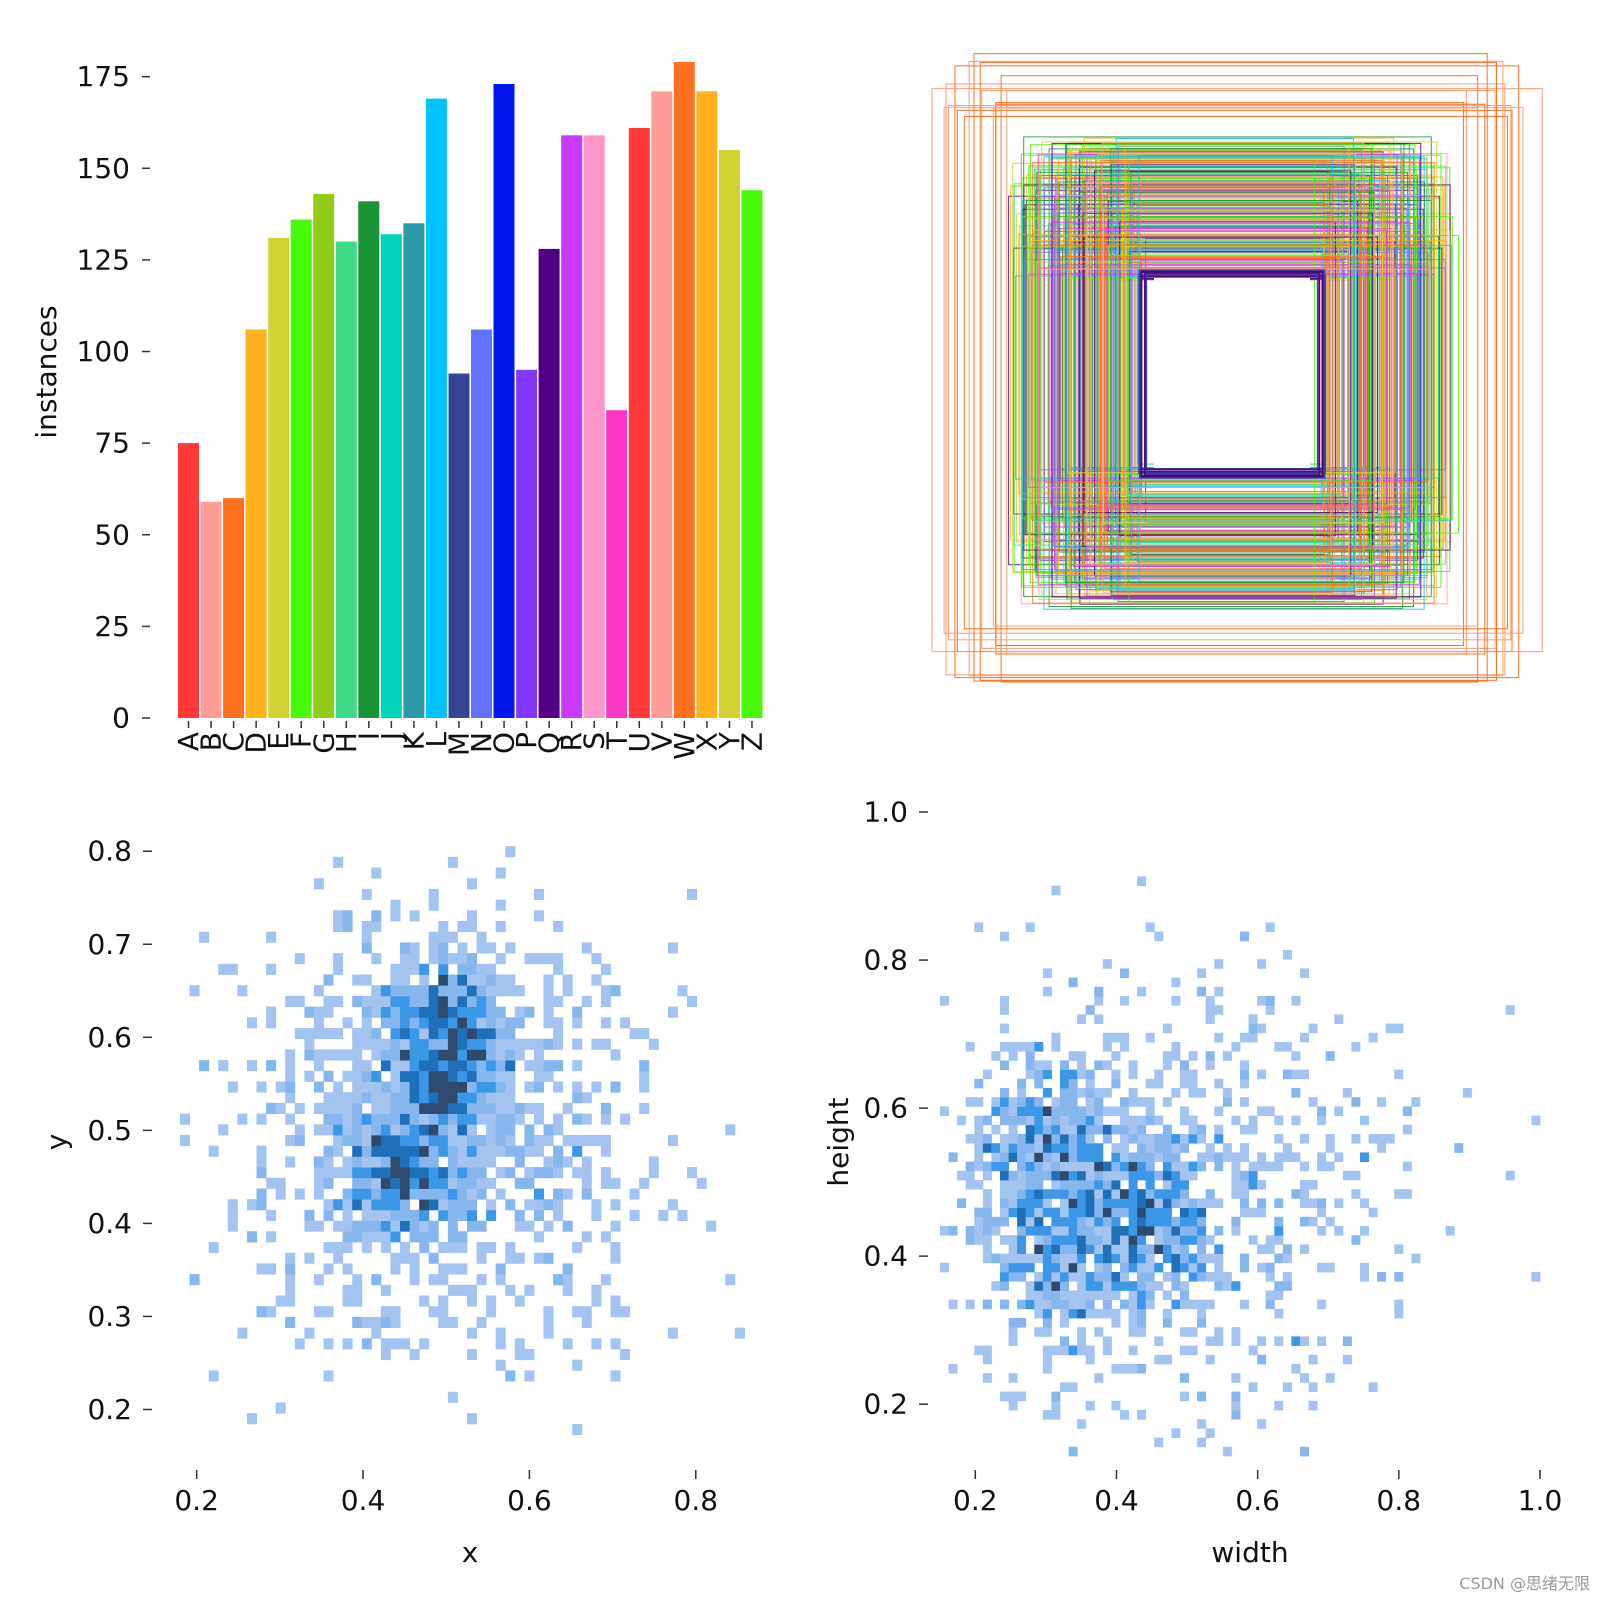 This screenshot has width=1600, height=1600. What do you see at coordinates (109, 1130) in the screenshot?
I see `xy-y-tick-label: 0.5` at bounding box center [109, 1130].